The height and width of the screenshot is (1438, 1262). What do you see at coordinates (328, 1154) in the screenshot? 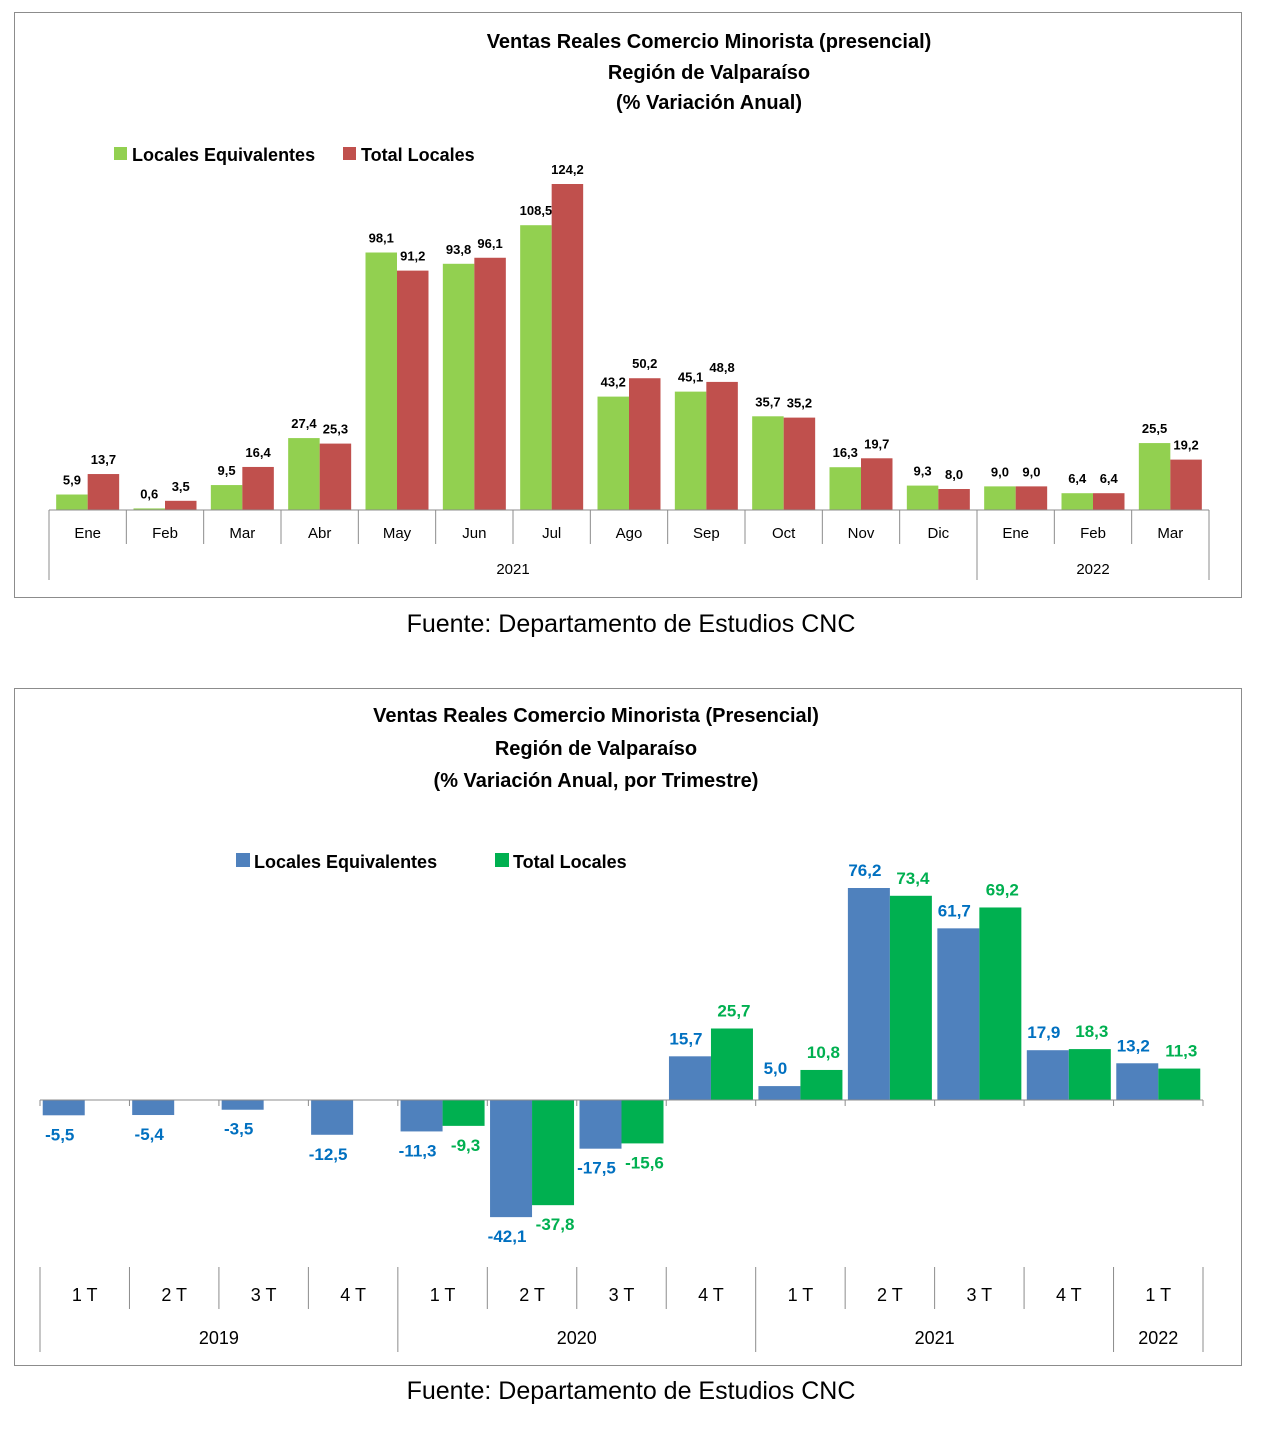
I see `chart2-data-label: -12,5` at bounding box center [328, 1154].